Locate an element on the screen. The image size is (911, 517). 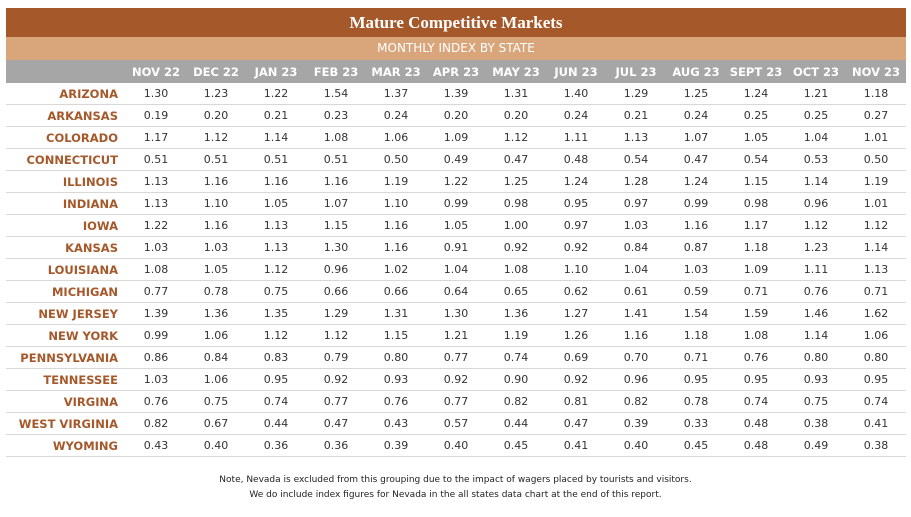
title: Mature Competitive Markets is located at coordinates (456, 22).